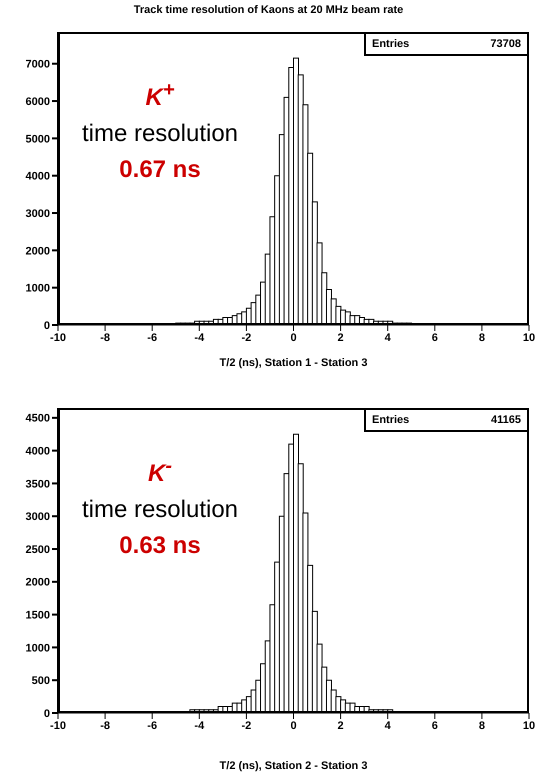 Image resolution: width=537 pixels, height=773 pixels. Describe the element at coordinates (506, 420) in the screenshot. I see `annotation: 41165` at that location.